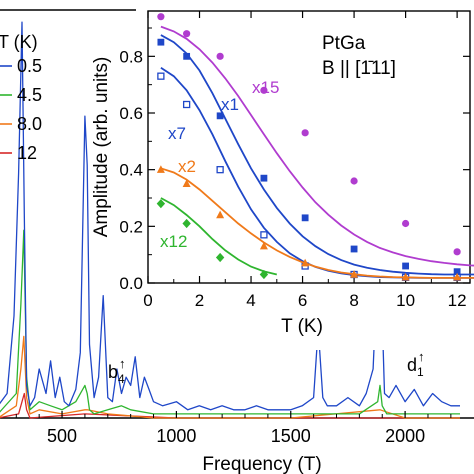  What do you see at coordinates (62, 436) in the screenshot?
I see `main-x-tick-label: 500` at bounding box center [62, 436].